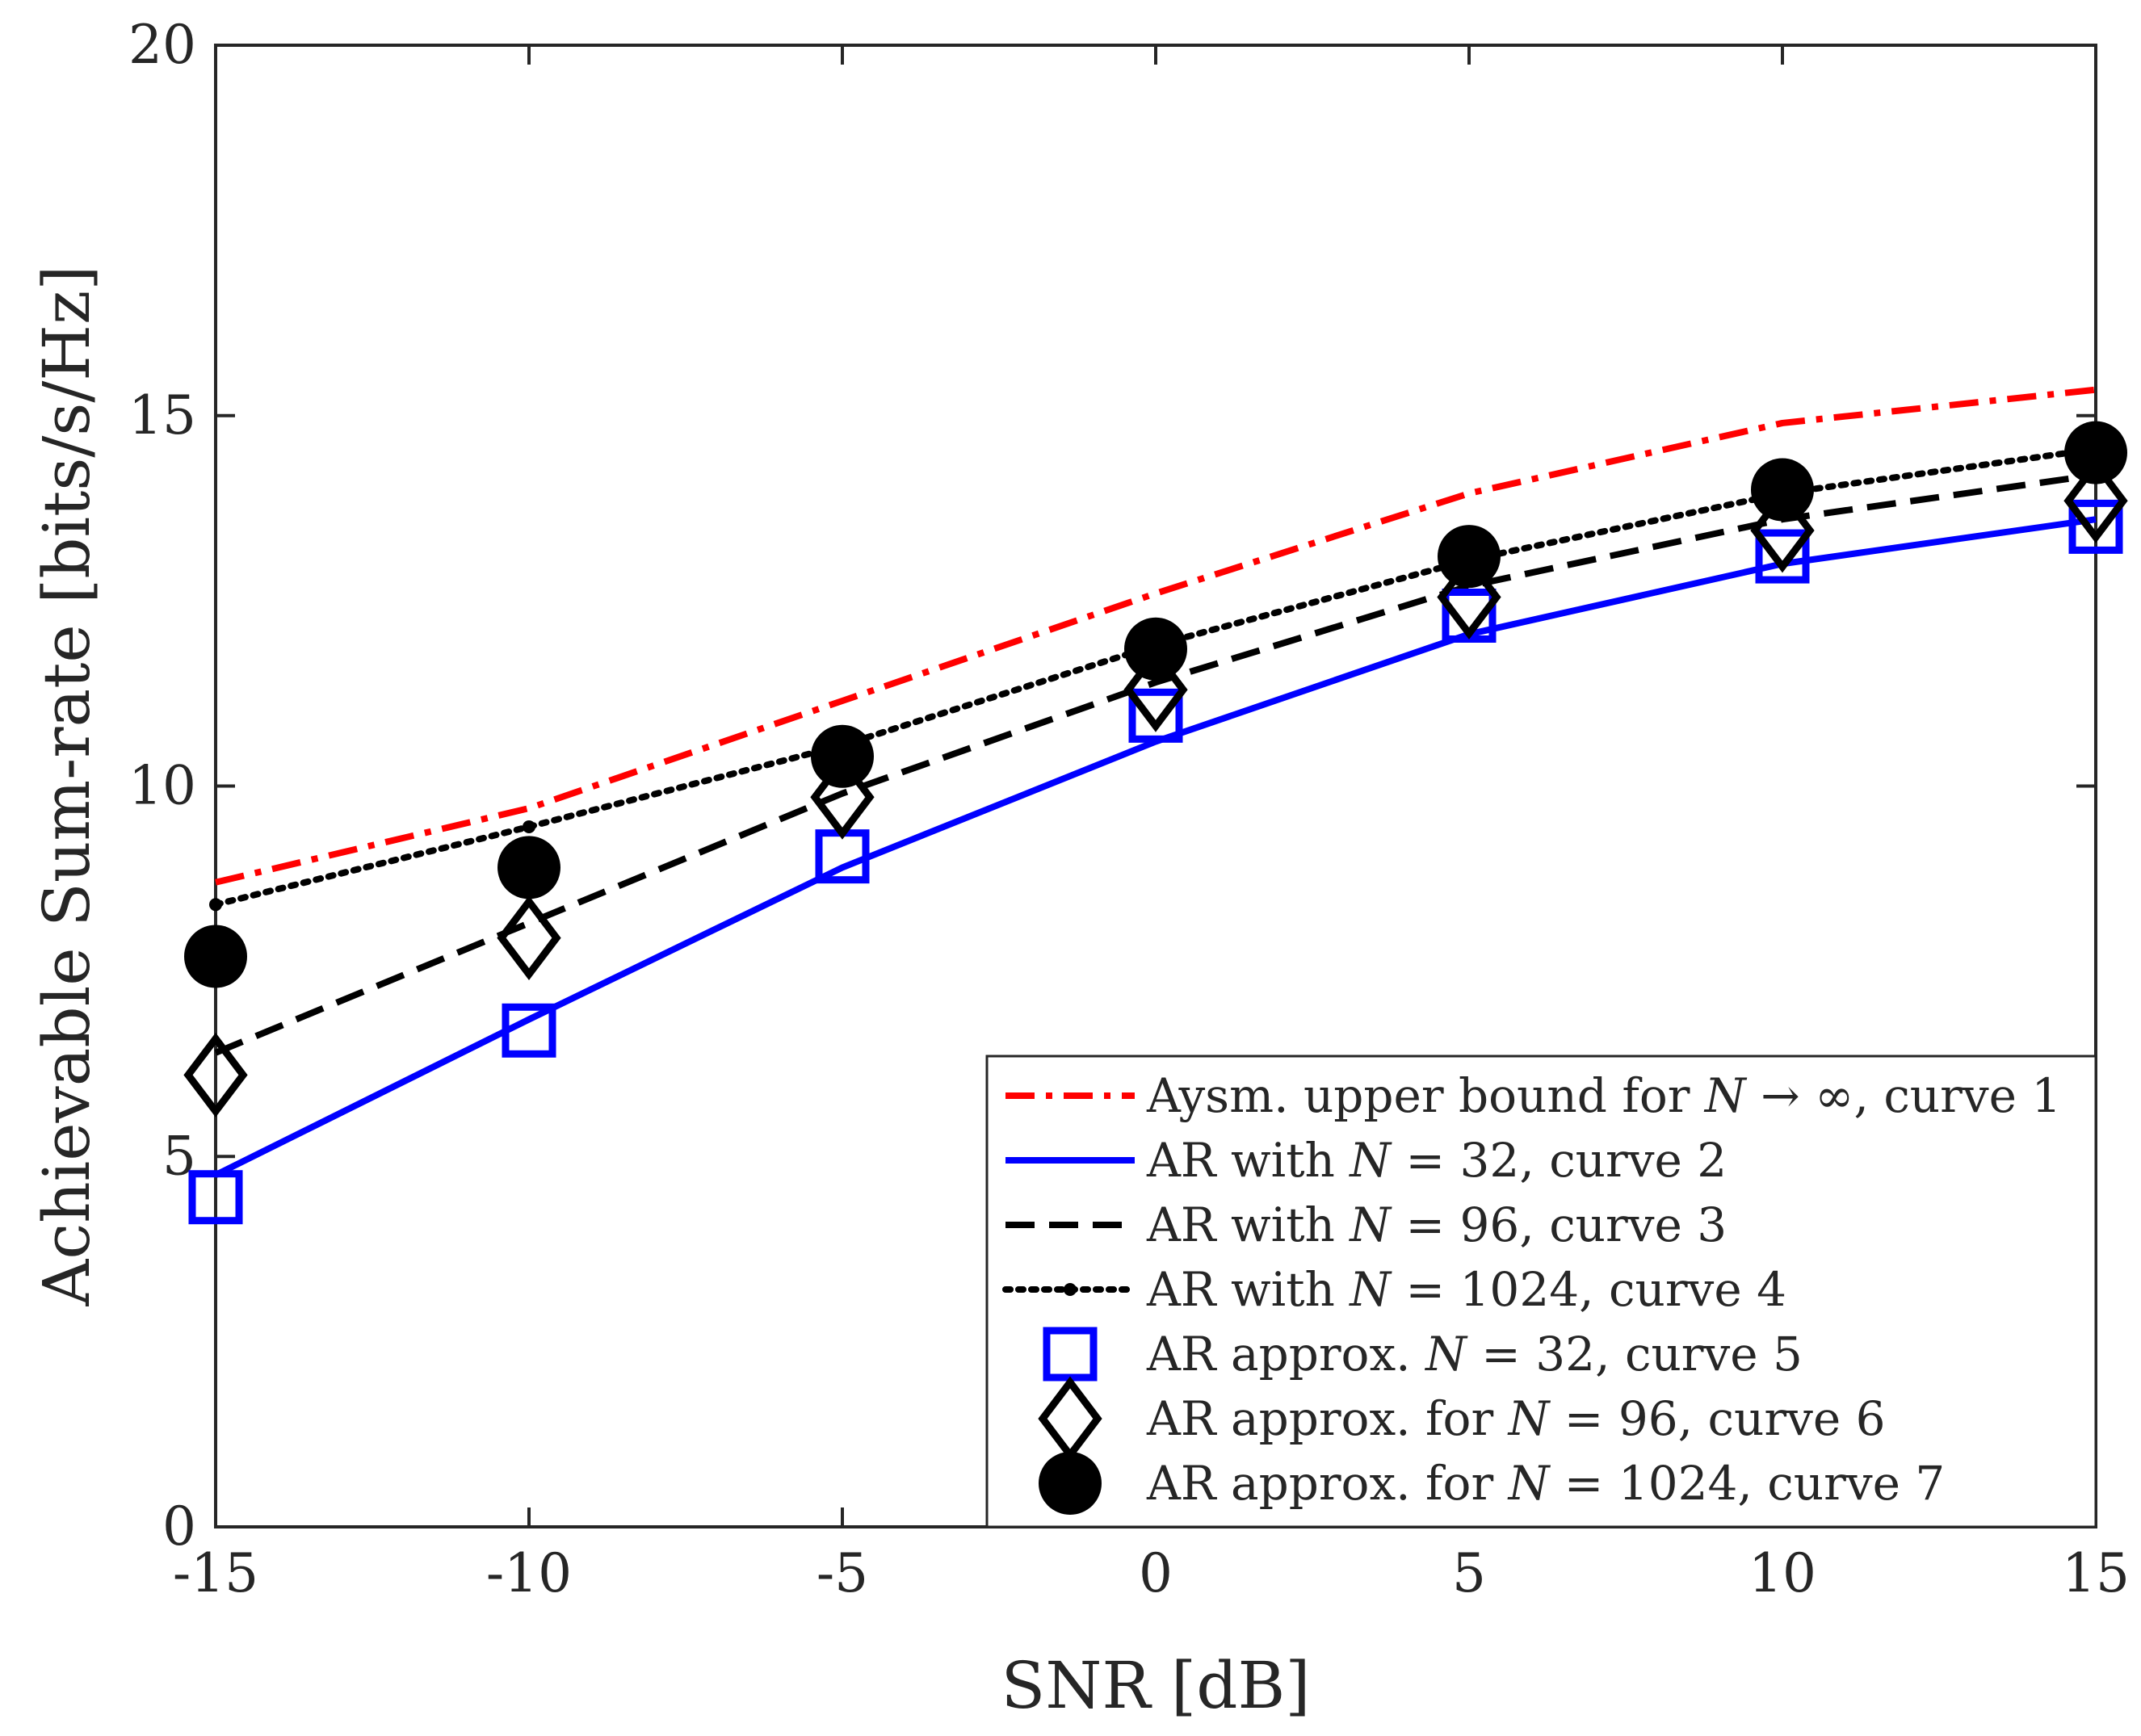 The height and width of the screenshot is (1736, 2141). What do you see at coordinates (1516, 1418) in the screenshot?
I see `legend-label: AR approx. for N = 96, curve 6` at bounding box center [1516, 1418].